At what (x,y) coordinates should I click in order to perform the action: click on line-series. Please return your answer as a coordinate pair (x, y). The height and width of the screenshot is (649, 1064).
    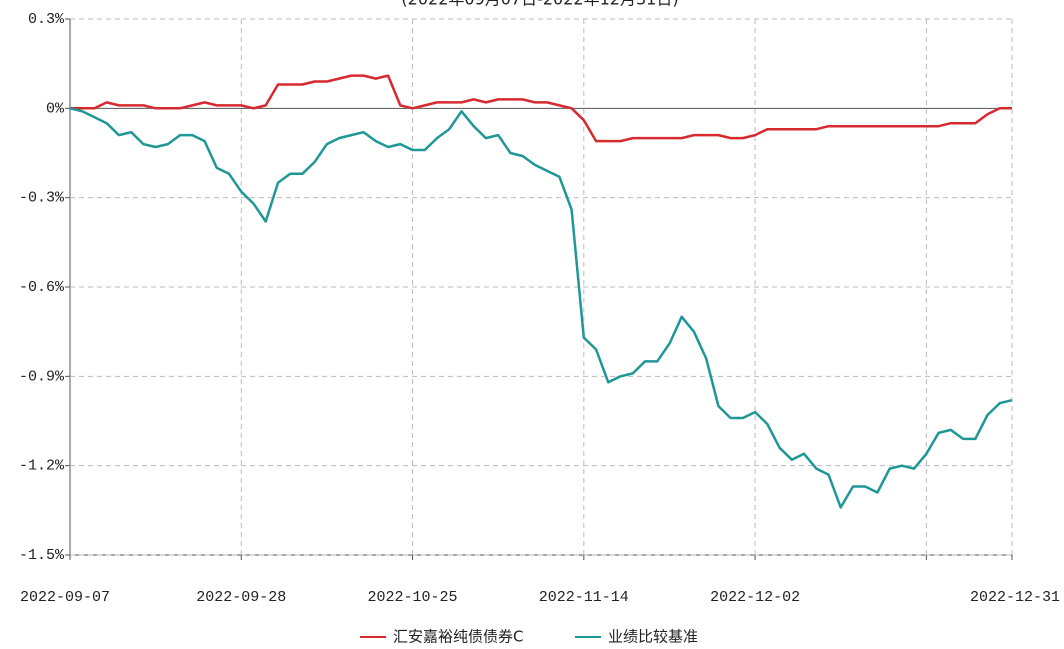
    Looking at the image, I should click on (541, 108).